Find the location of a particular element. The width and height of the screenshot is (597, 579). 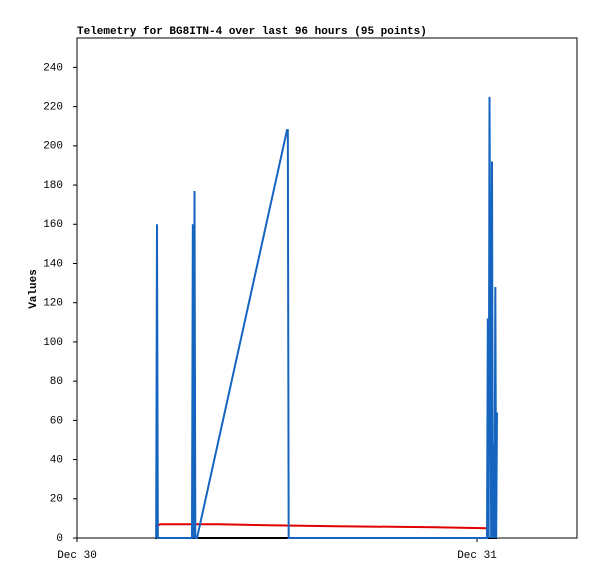

y-axis-label: Values is located at coordinates (34, 289).